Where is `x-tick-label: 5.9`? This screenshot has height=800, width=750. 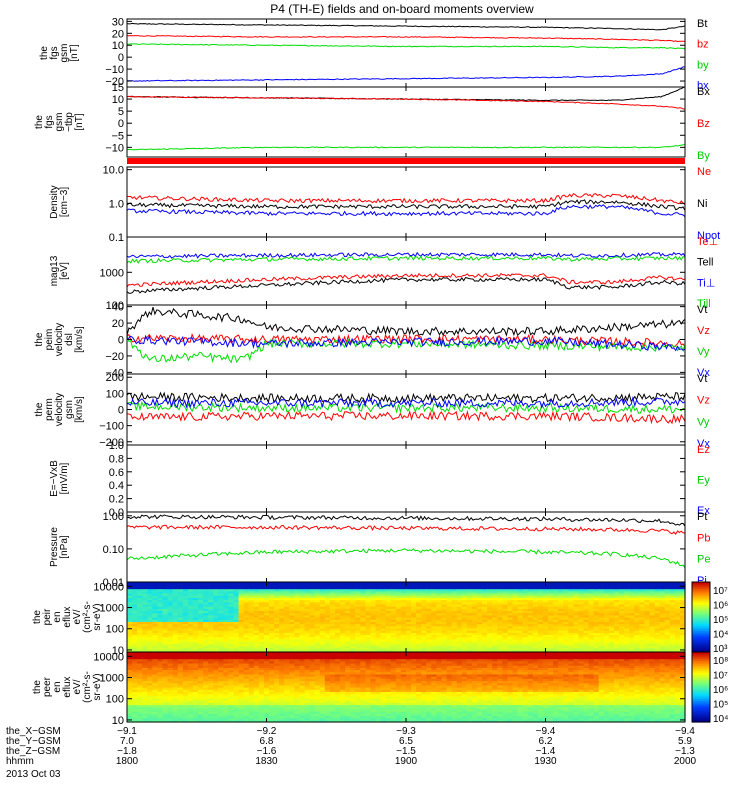 x-tick-label: 5.9 is located at coordinates (685, 741).